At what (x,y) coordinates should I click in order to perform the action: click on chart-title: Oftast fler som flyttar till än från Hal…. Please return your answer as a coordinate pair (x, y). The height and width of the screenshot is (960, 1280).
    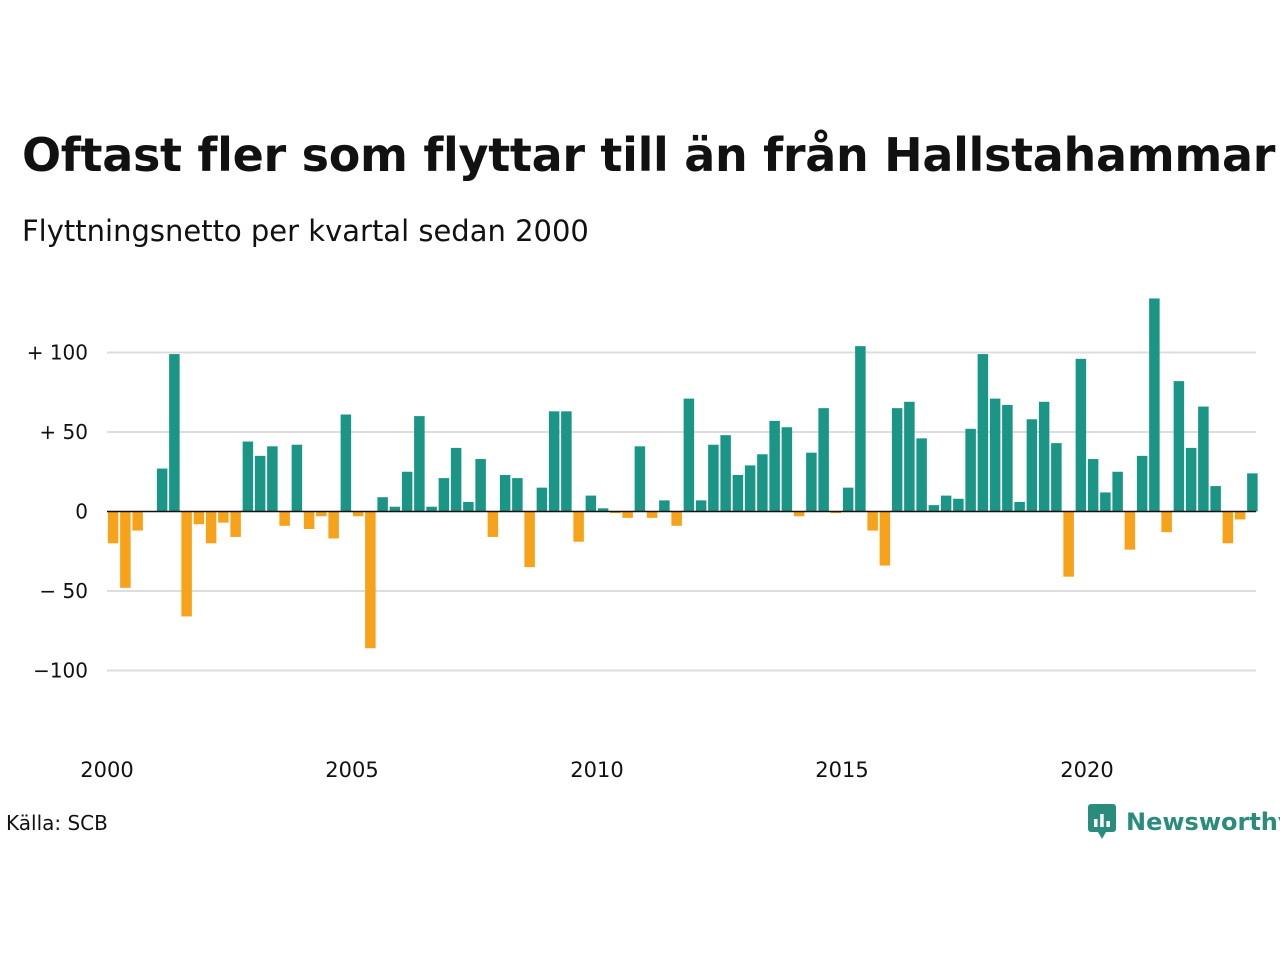
    Looking at the image, I should click on (649, 155).